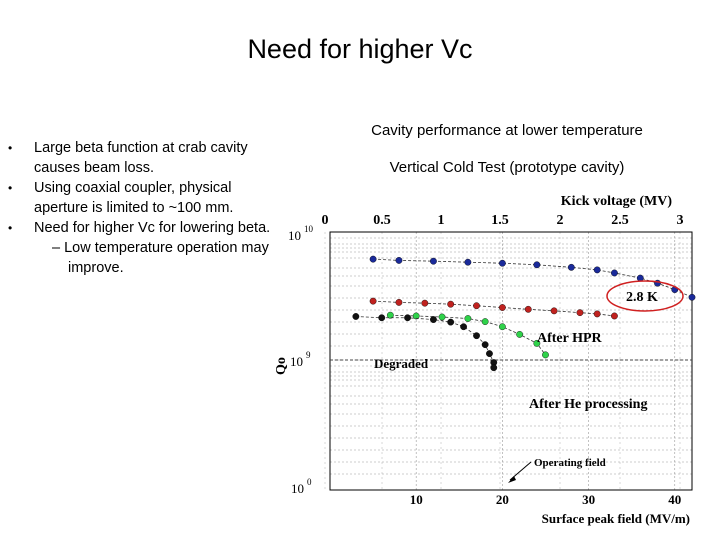  What do you see at coordinates (160, 258) in the screenshot?
I see `sub-bullet: – Low temperature operation may improve.` at bounding box center [160, 258].